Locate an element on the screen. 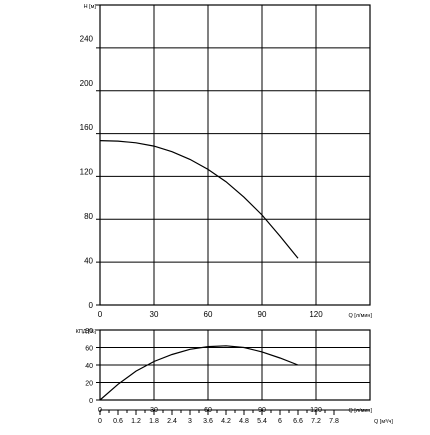 The image size is (430, 435). secondary-tick-label: 3.6 is located at coordinates (208, 421).